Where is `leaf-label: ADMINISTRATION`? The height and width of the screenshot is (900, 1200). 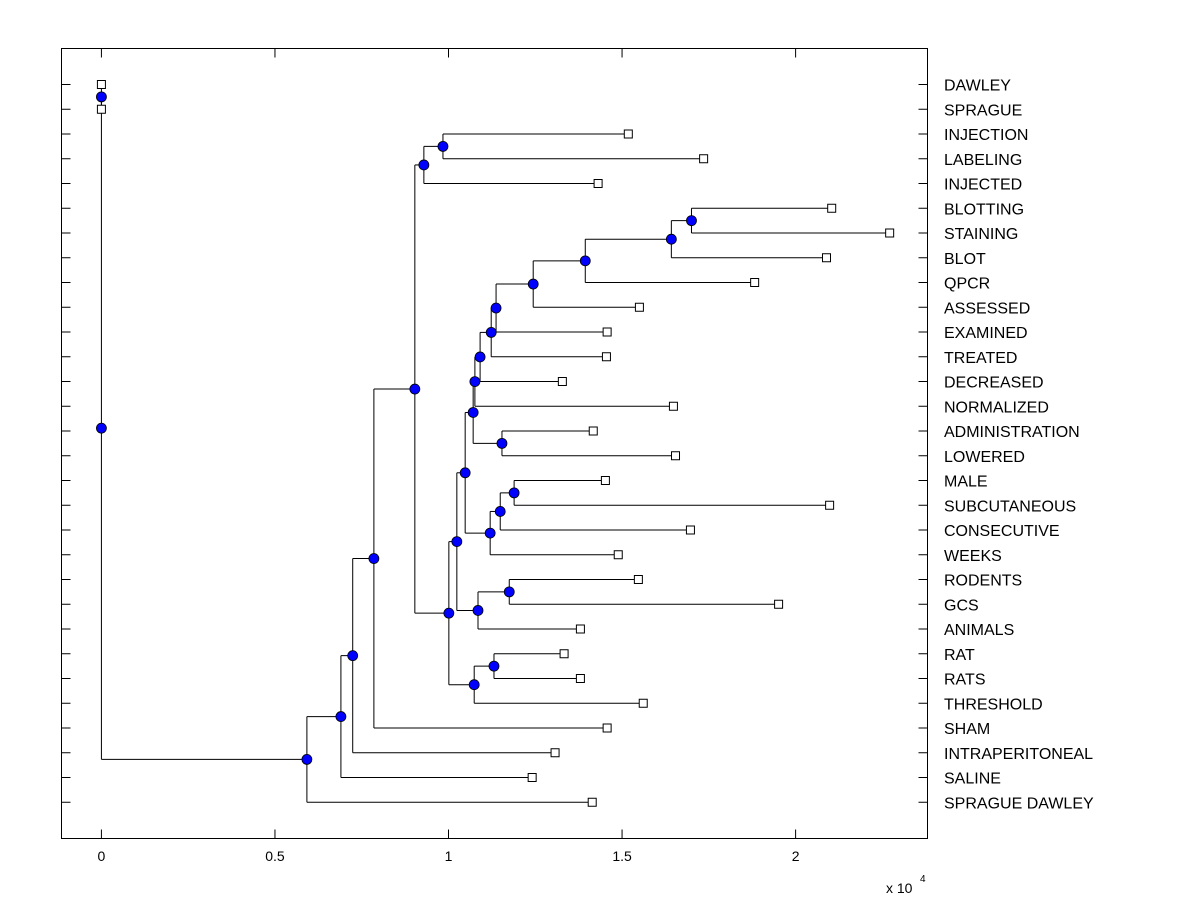
leaf-label: ADMINISTRATION is located at coordinates (1012, 432).